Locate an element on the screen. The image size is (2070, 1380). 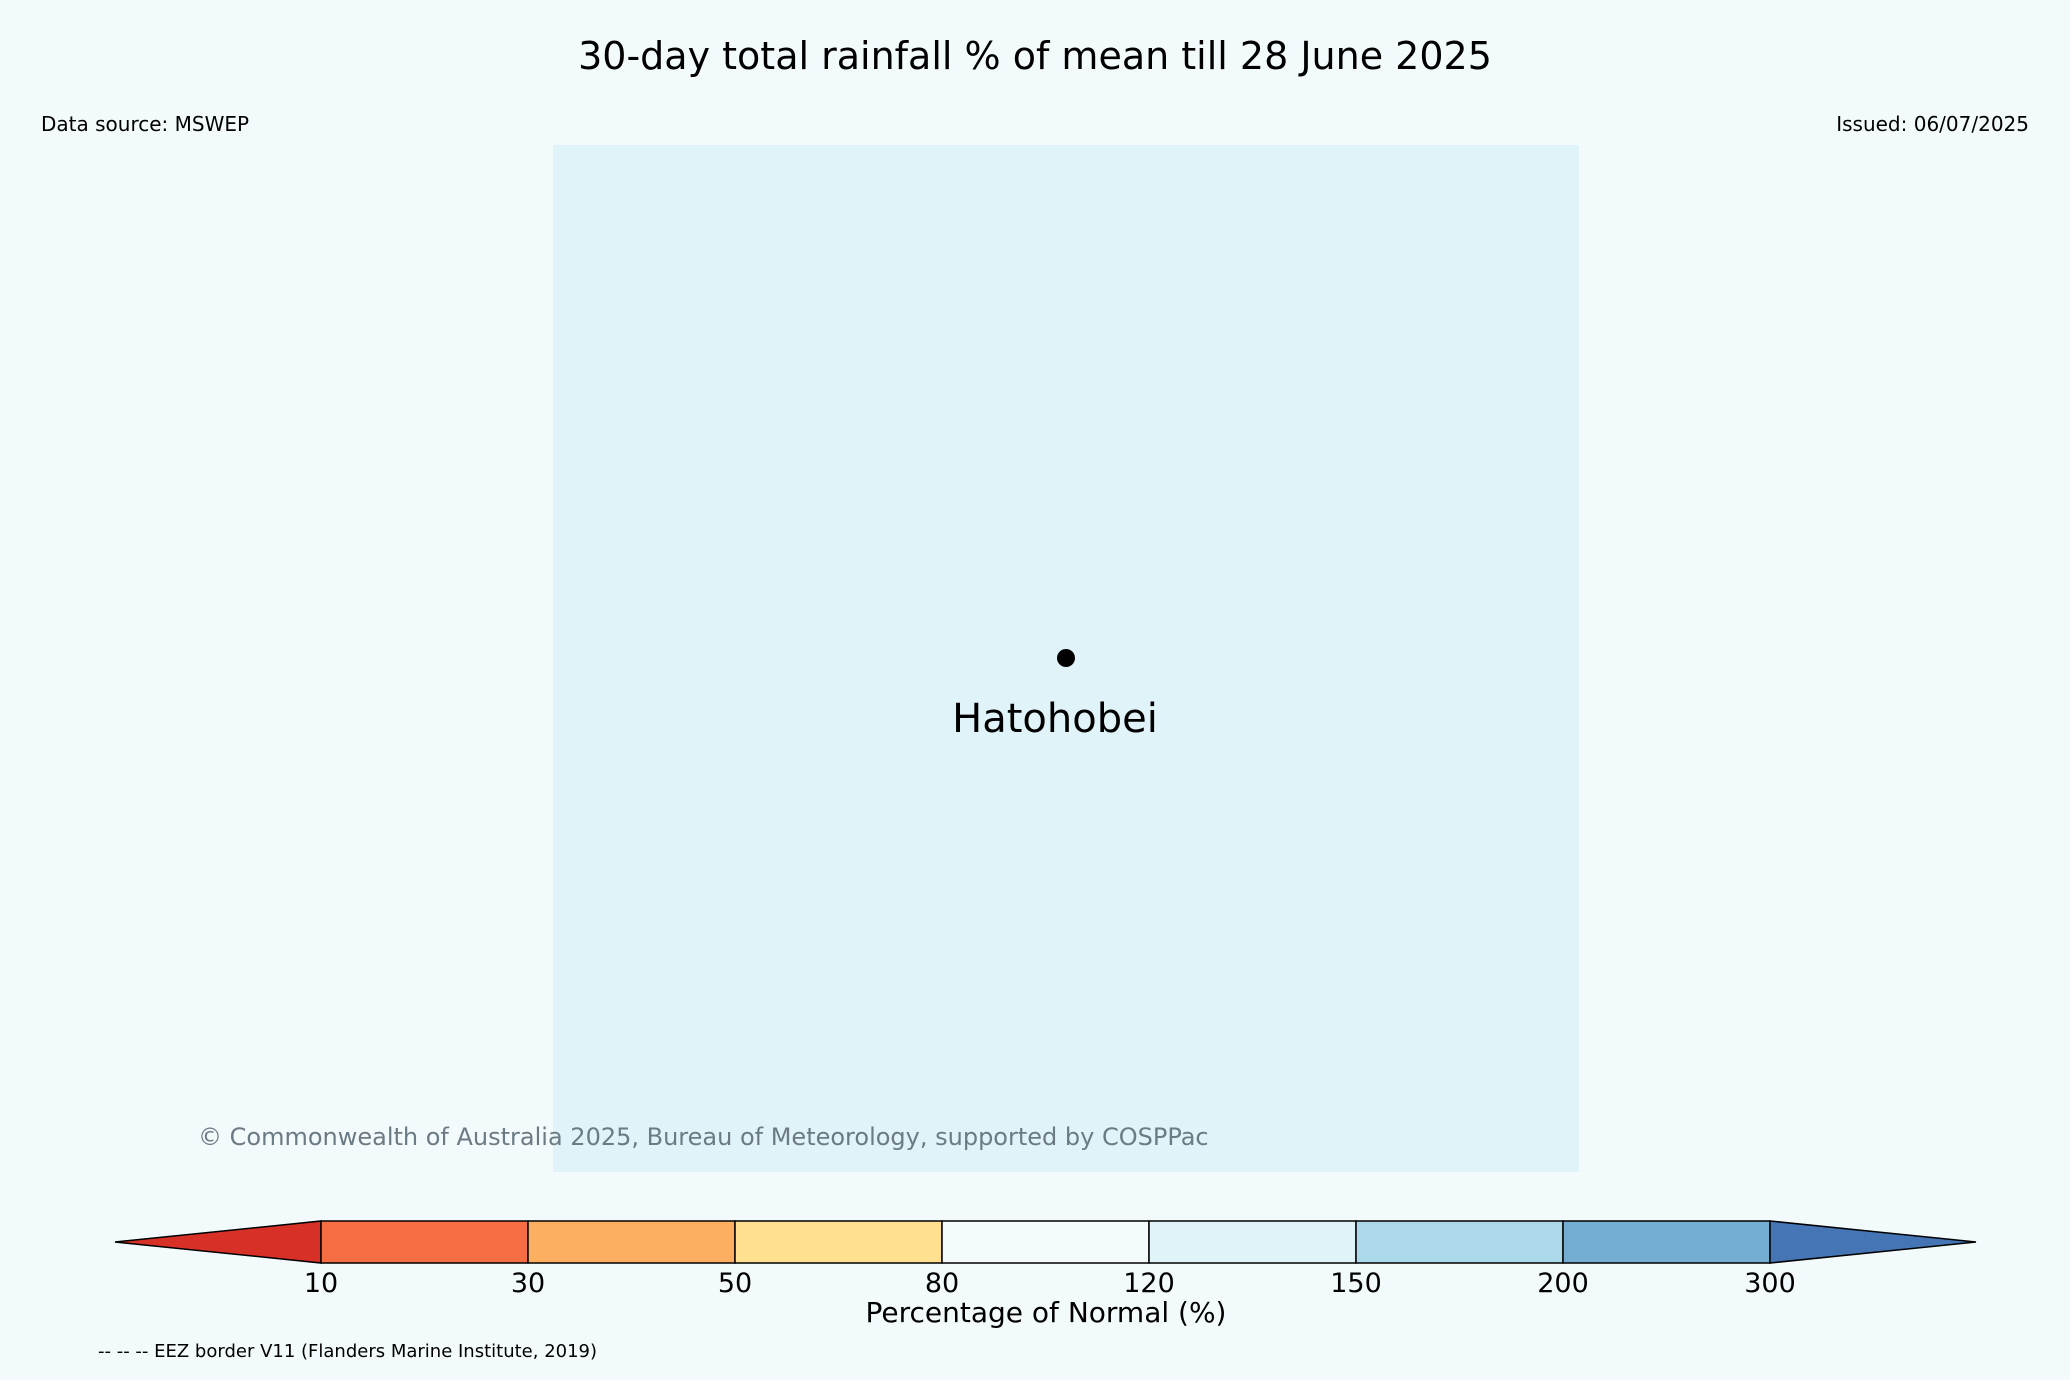
colorbar-tick-30: 30 is located at coordinates (528, 1283).